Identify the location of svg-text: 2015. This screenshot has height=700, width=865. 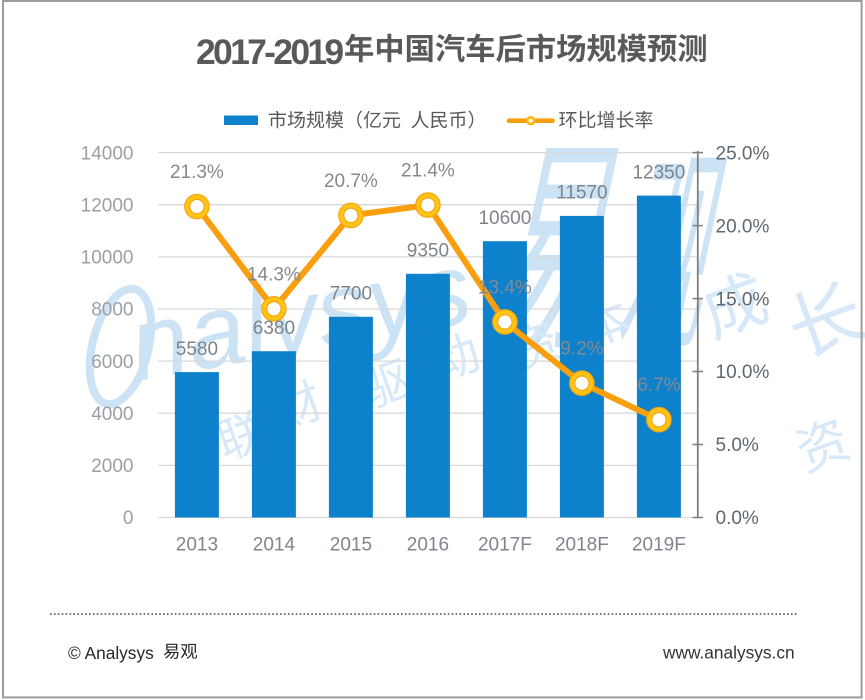
(351, 545).